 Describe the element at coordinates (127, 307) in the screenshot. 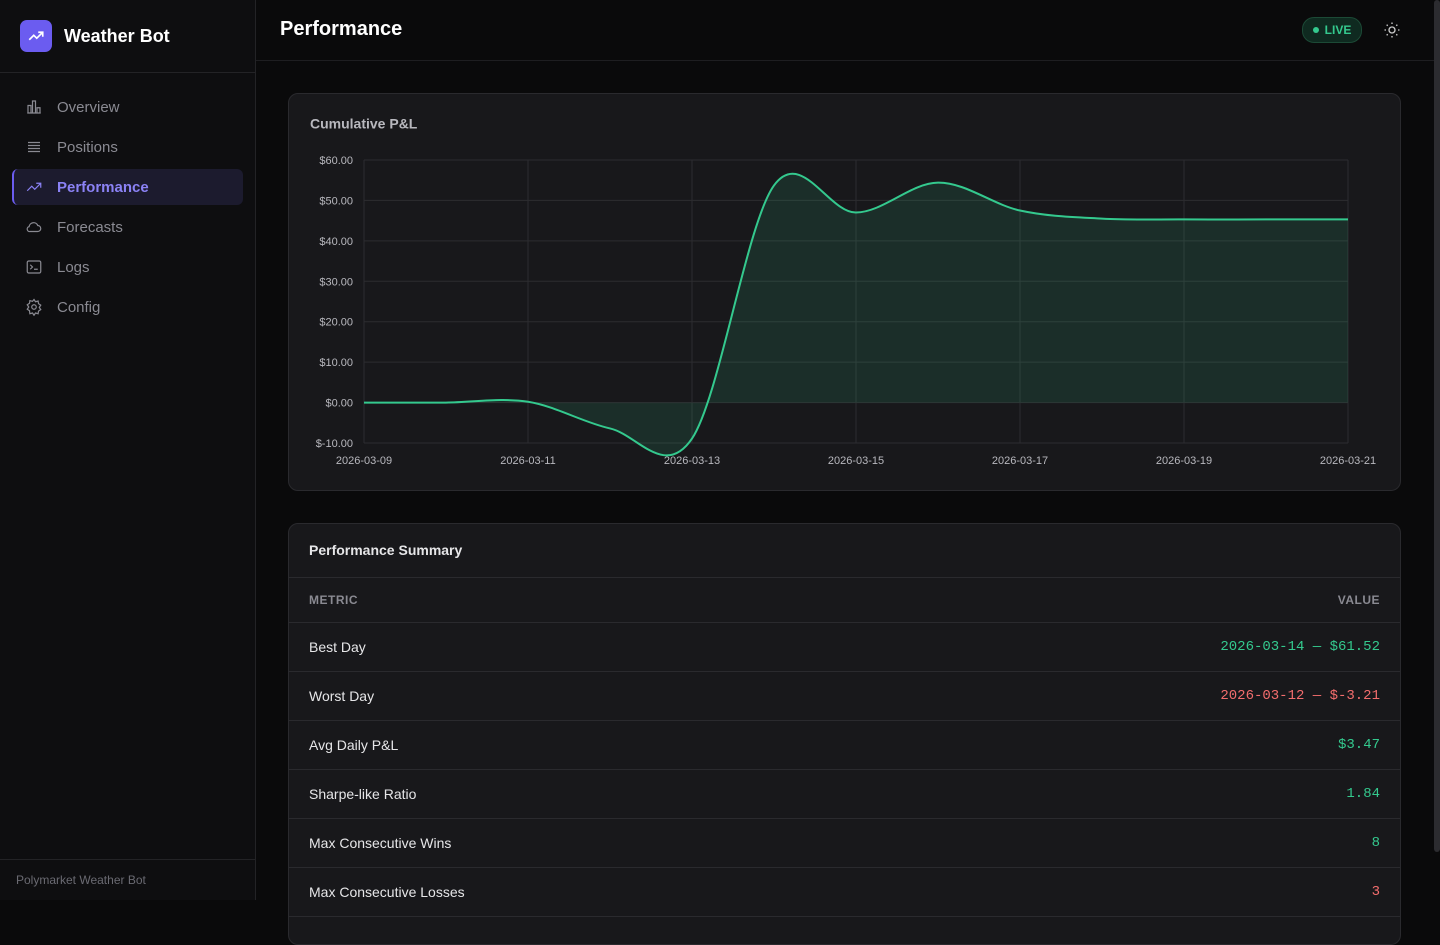

I see `nav-item: Config` at that location.